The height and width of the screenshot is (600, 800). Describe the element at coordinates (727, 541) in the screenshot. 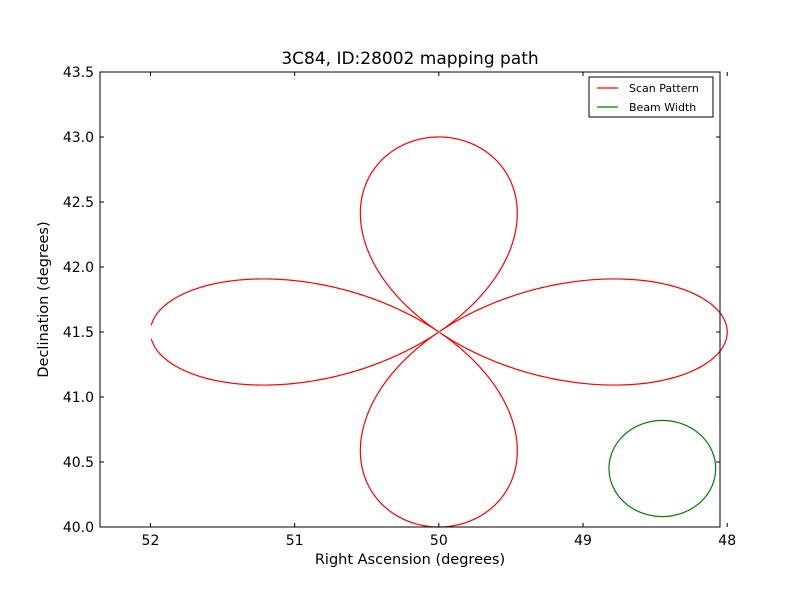

I see `x-tick-label: 48` at that location.